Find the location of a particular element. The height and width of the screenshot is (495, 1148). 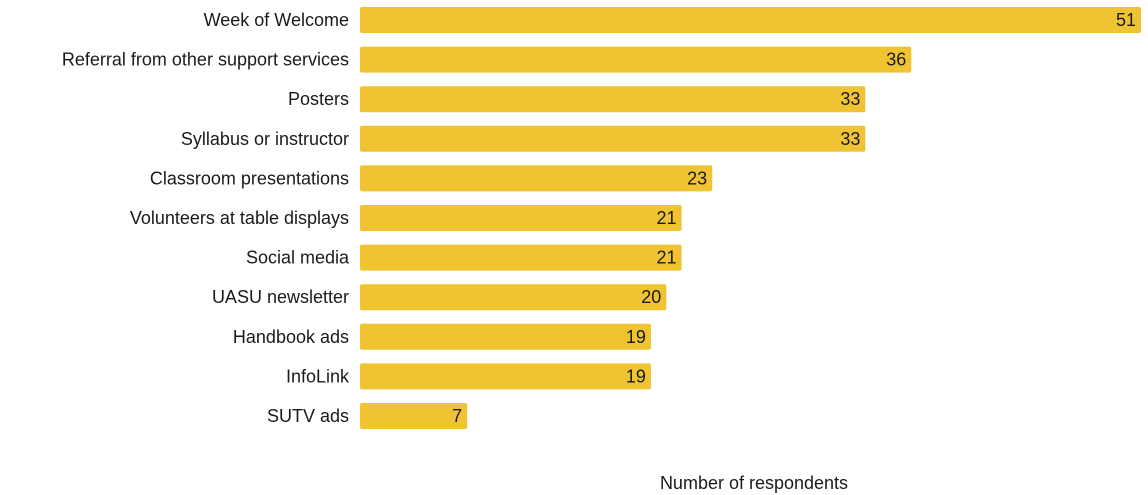

category-label: Posters is located at coordinates (318, 99).